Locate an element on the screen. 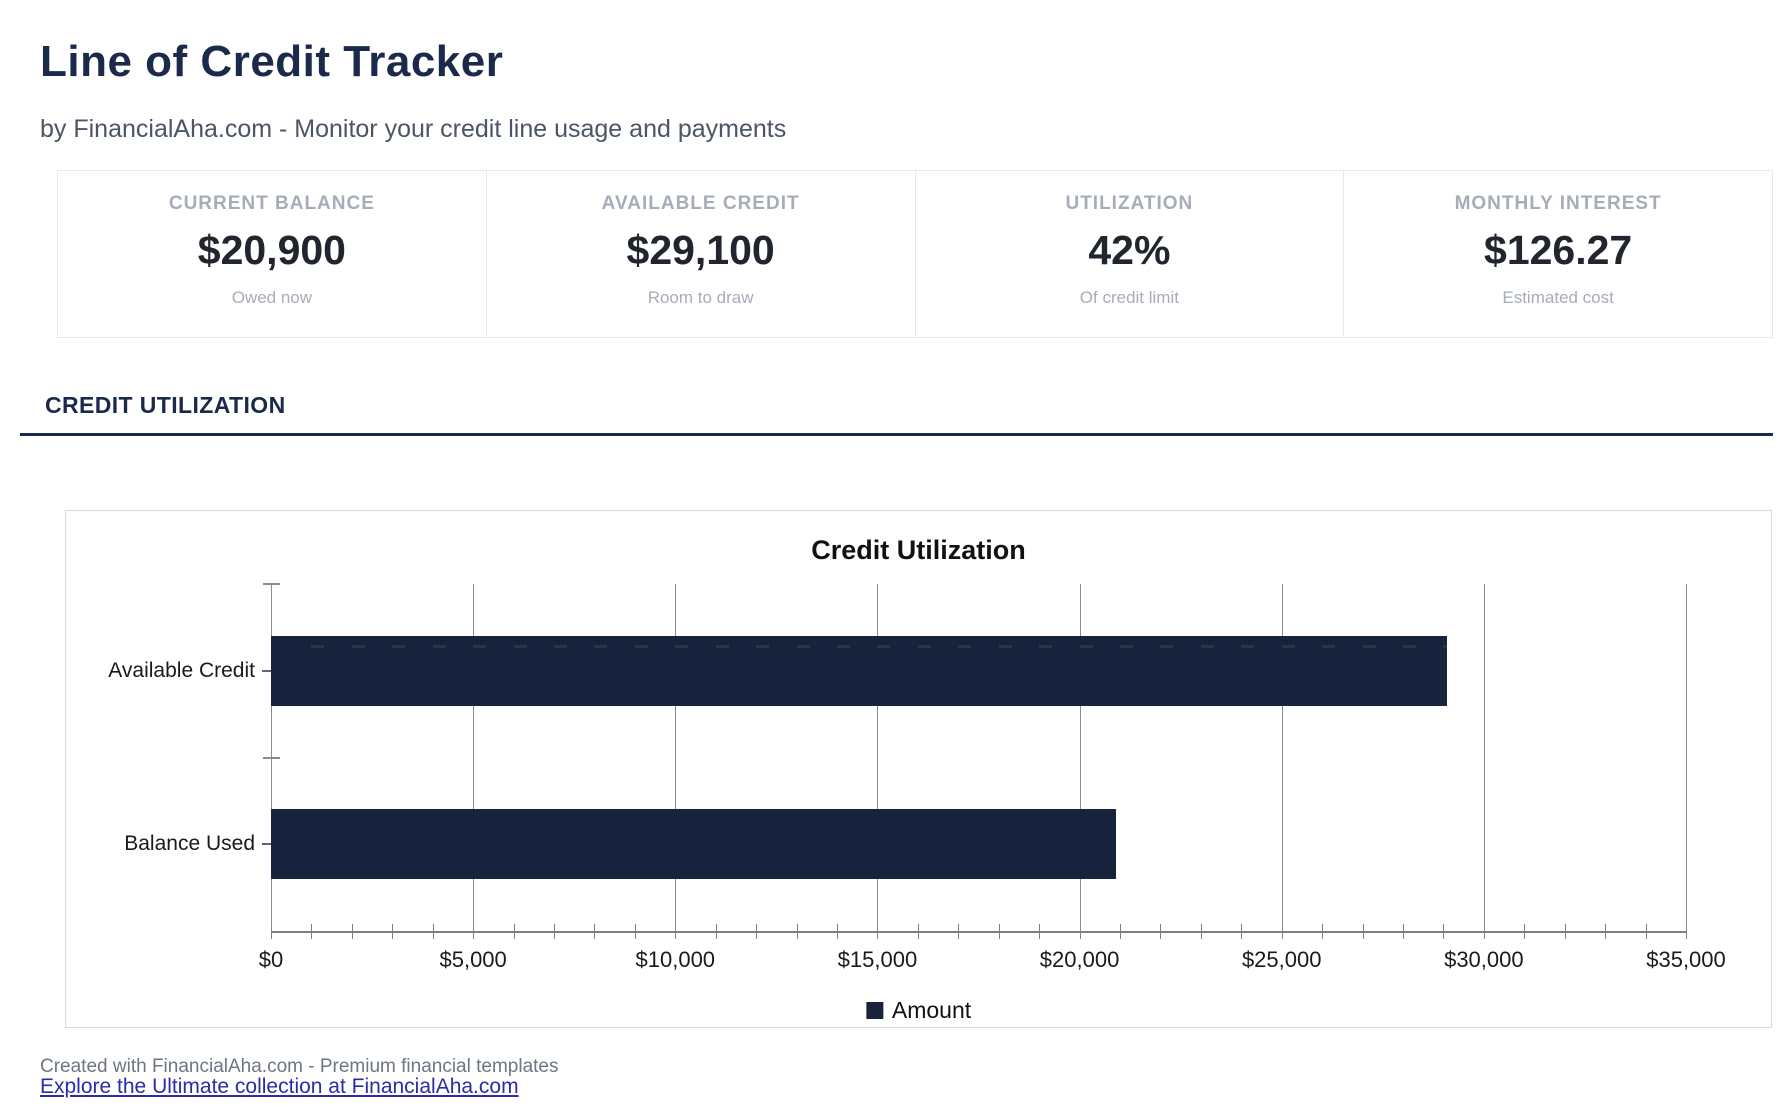 The image size is (1777, 1116). x-tick-label: $20,000 is located at coordinates (1079, 959).